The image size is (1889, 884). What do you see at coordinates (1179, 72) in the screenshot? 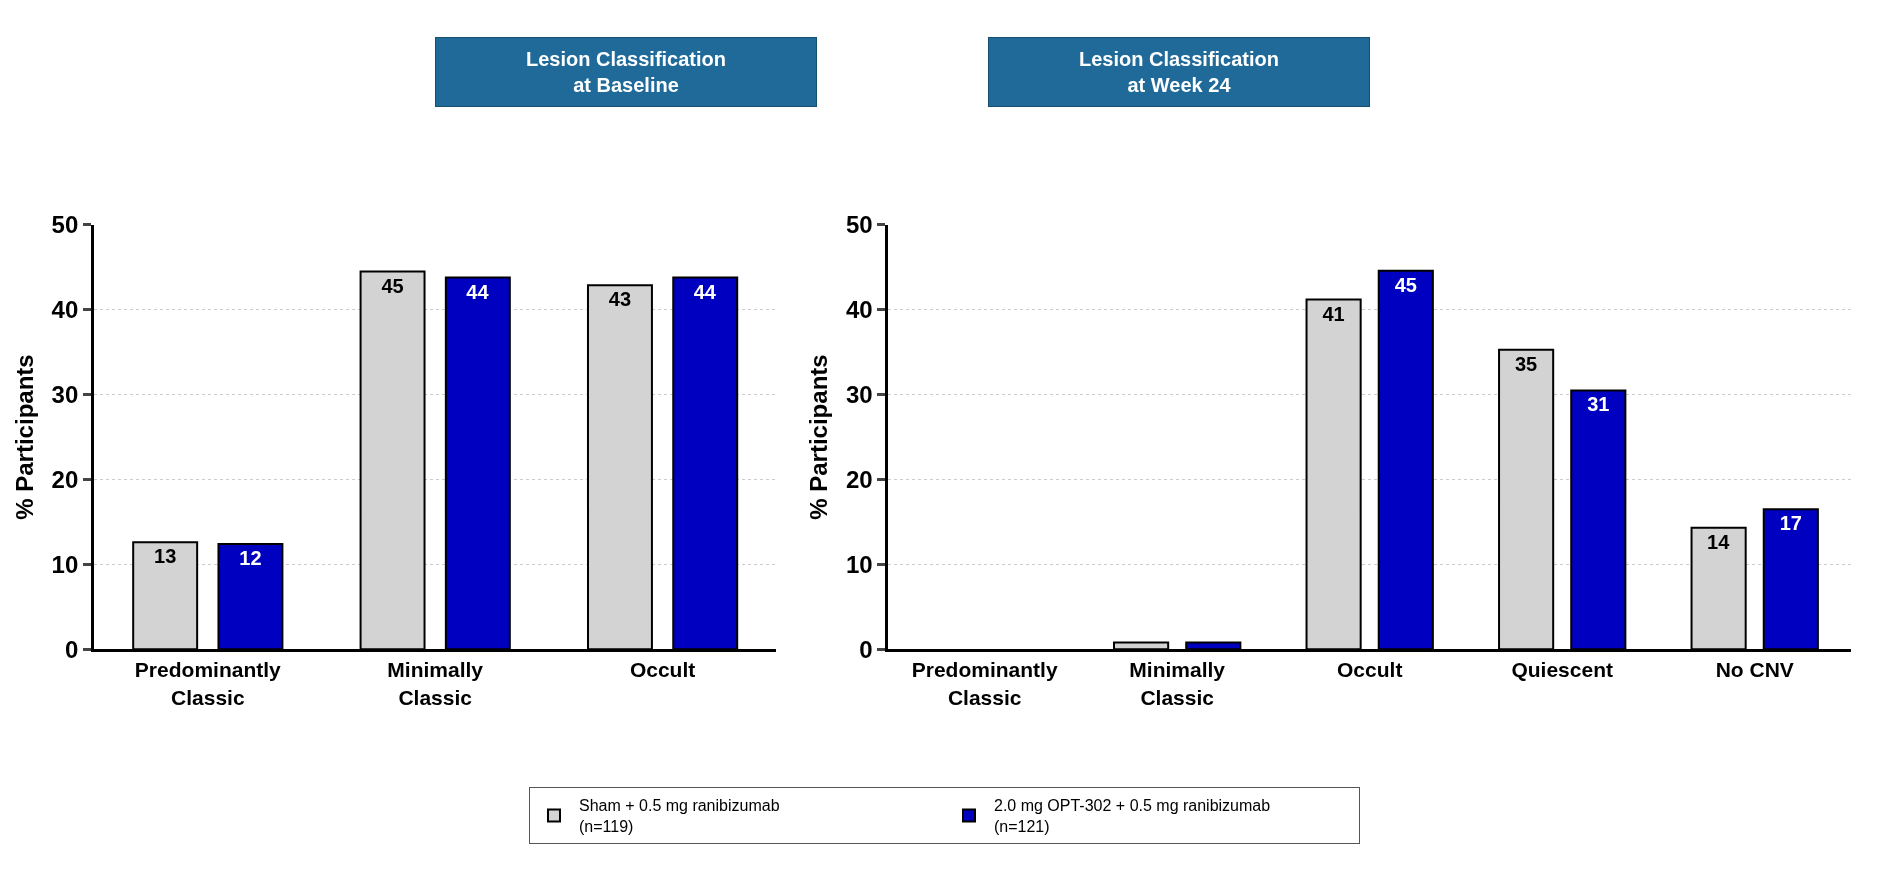
I see `chart-title: Lesion Classification at Week 24` at bounding box center [1179, 72].